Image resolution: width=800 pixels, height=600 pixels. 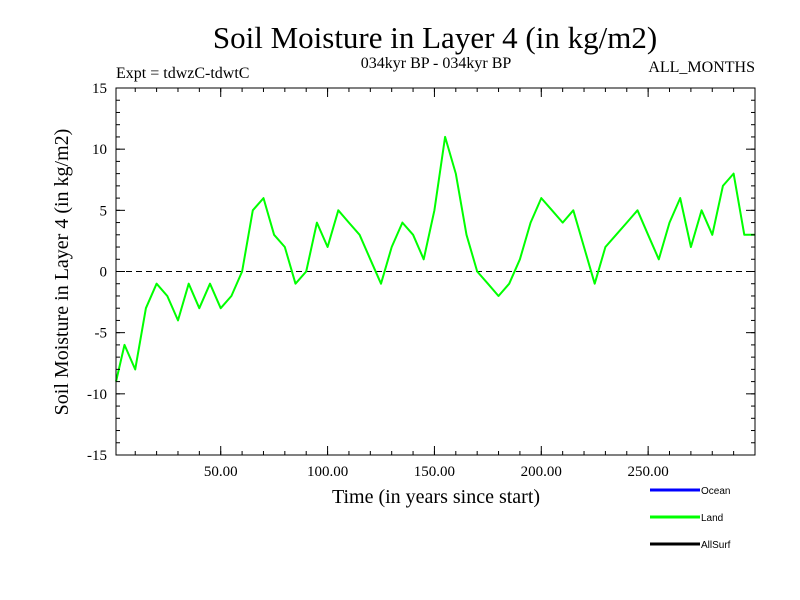 What do you see at coordinates (97, 395) in the screenshot?
I see `y-tick-label: -10` at bounding box center [97, 395].